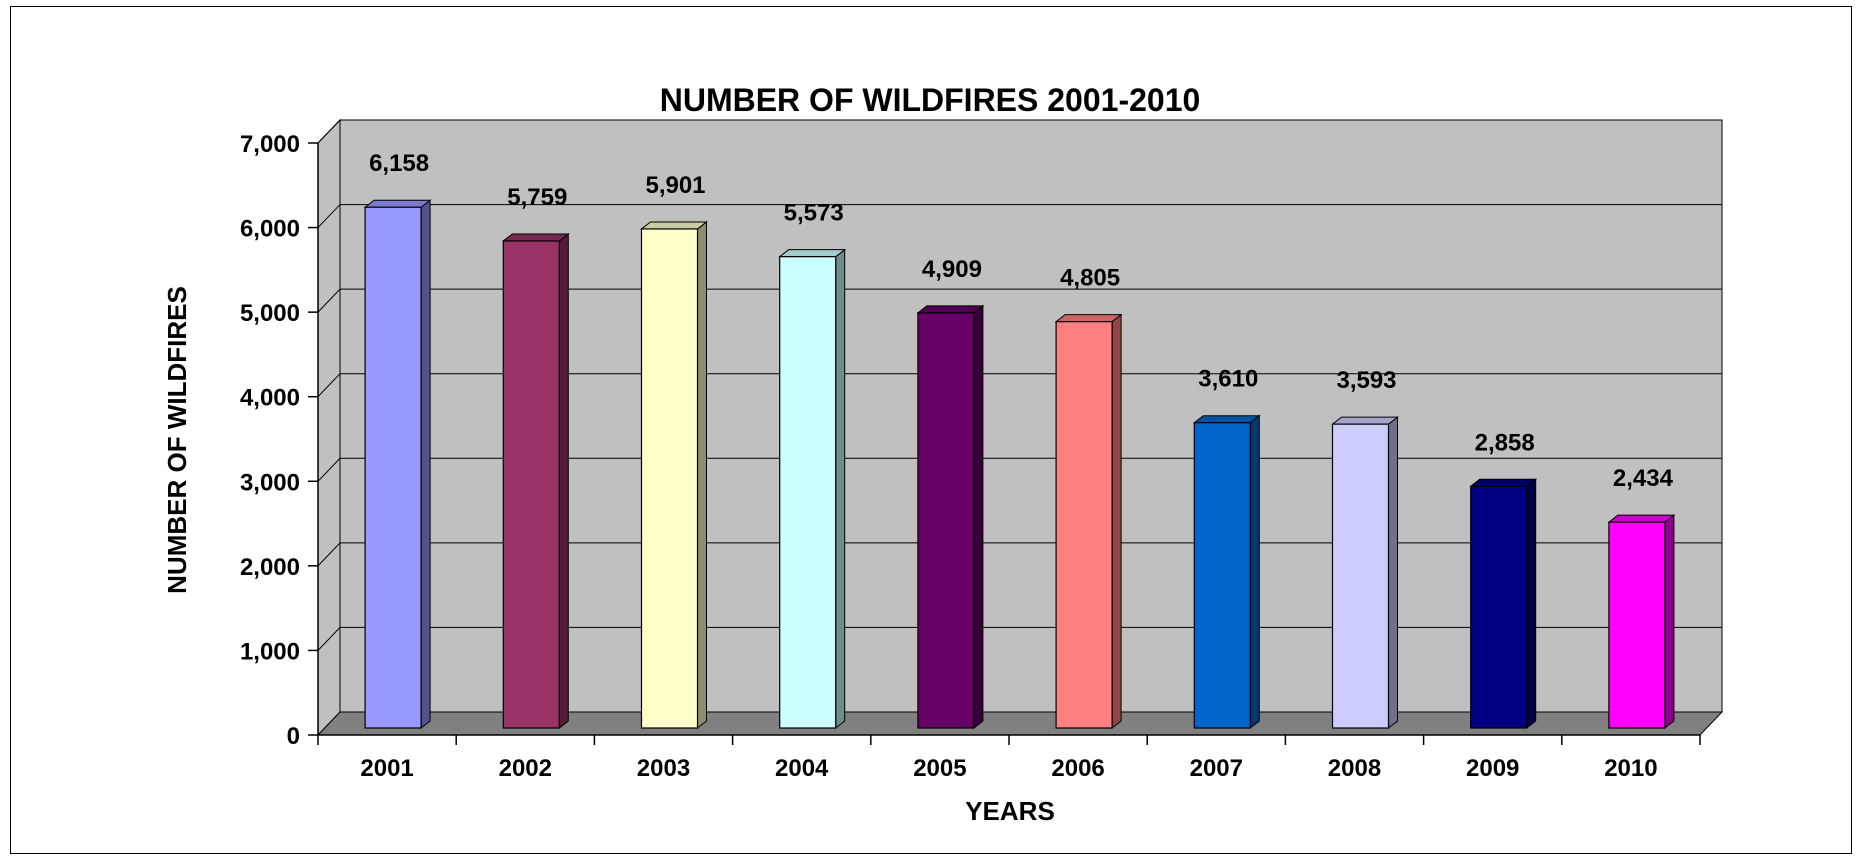 The width and height of the screenshot is (1862, 862). What do you see at coordinates (537, 197) in the screenshot?
I see `data-label-2002: 5,759` at bounding box center [537, 197].